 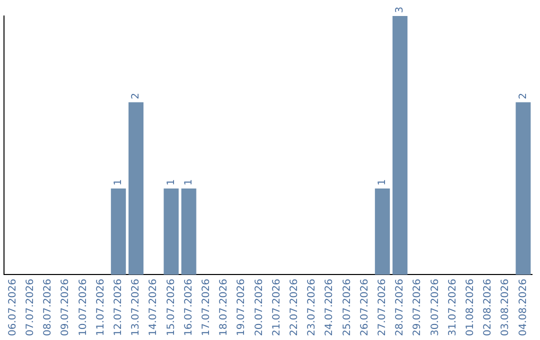 What do you see at coordinates (506, 307) in the screenshot?
I see `x-tick-label: 03.08.2026` at bounding box center [506, 307].